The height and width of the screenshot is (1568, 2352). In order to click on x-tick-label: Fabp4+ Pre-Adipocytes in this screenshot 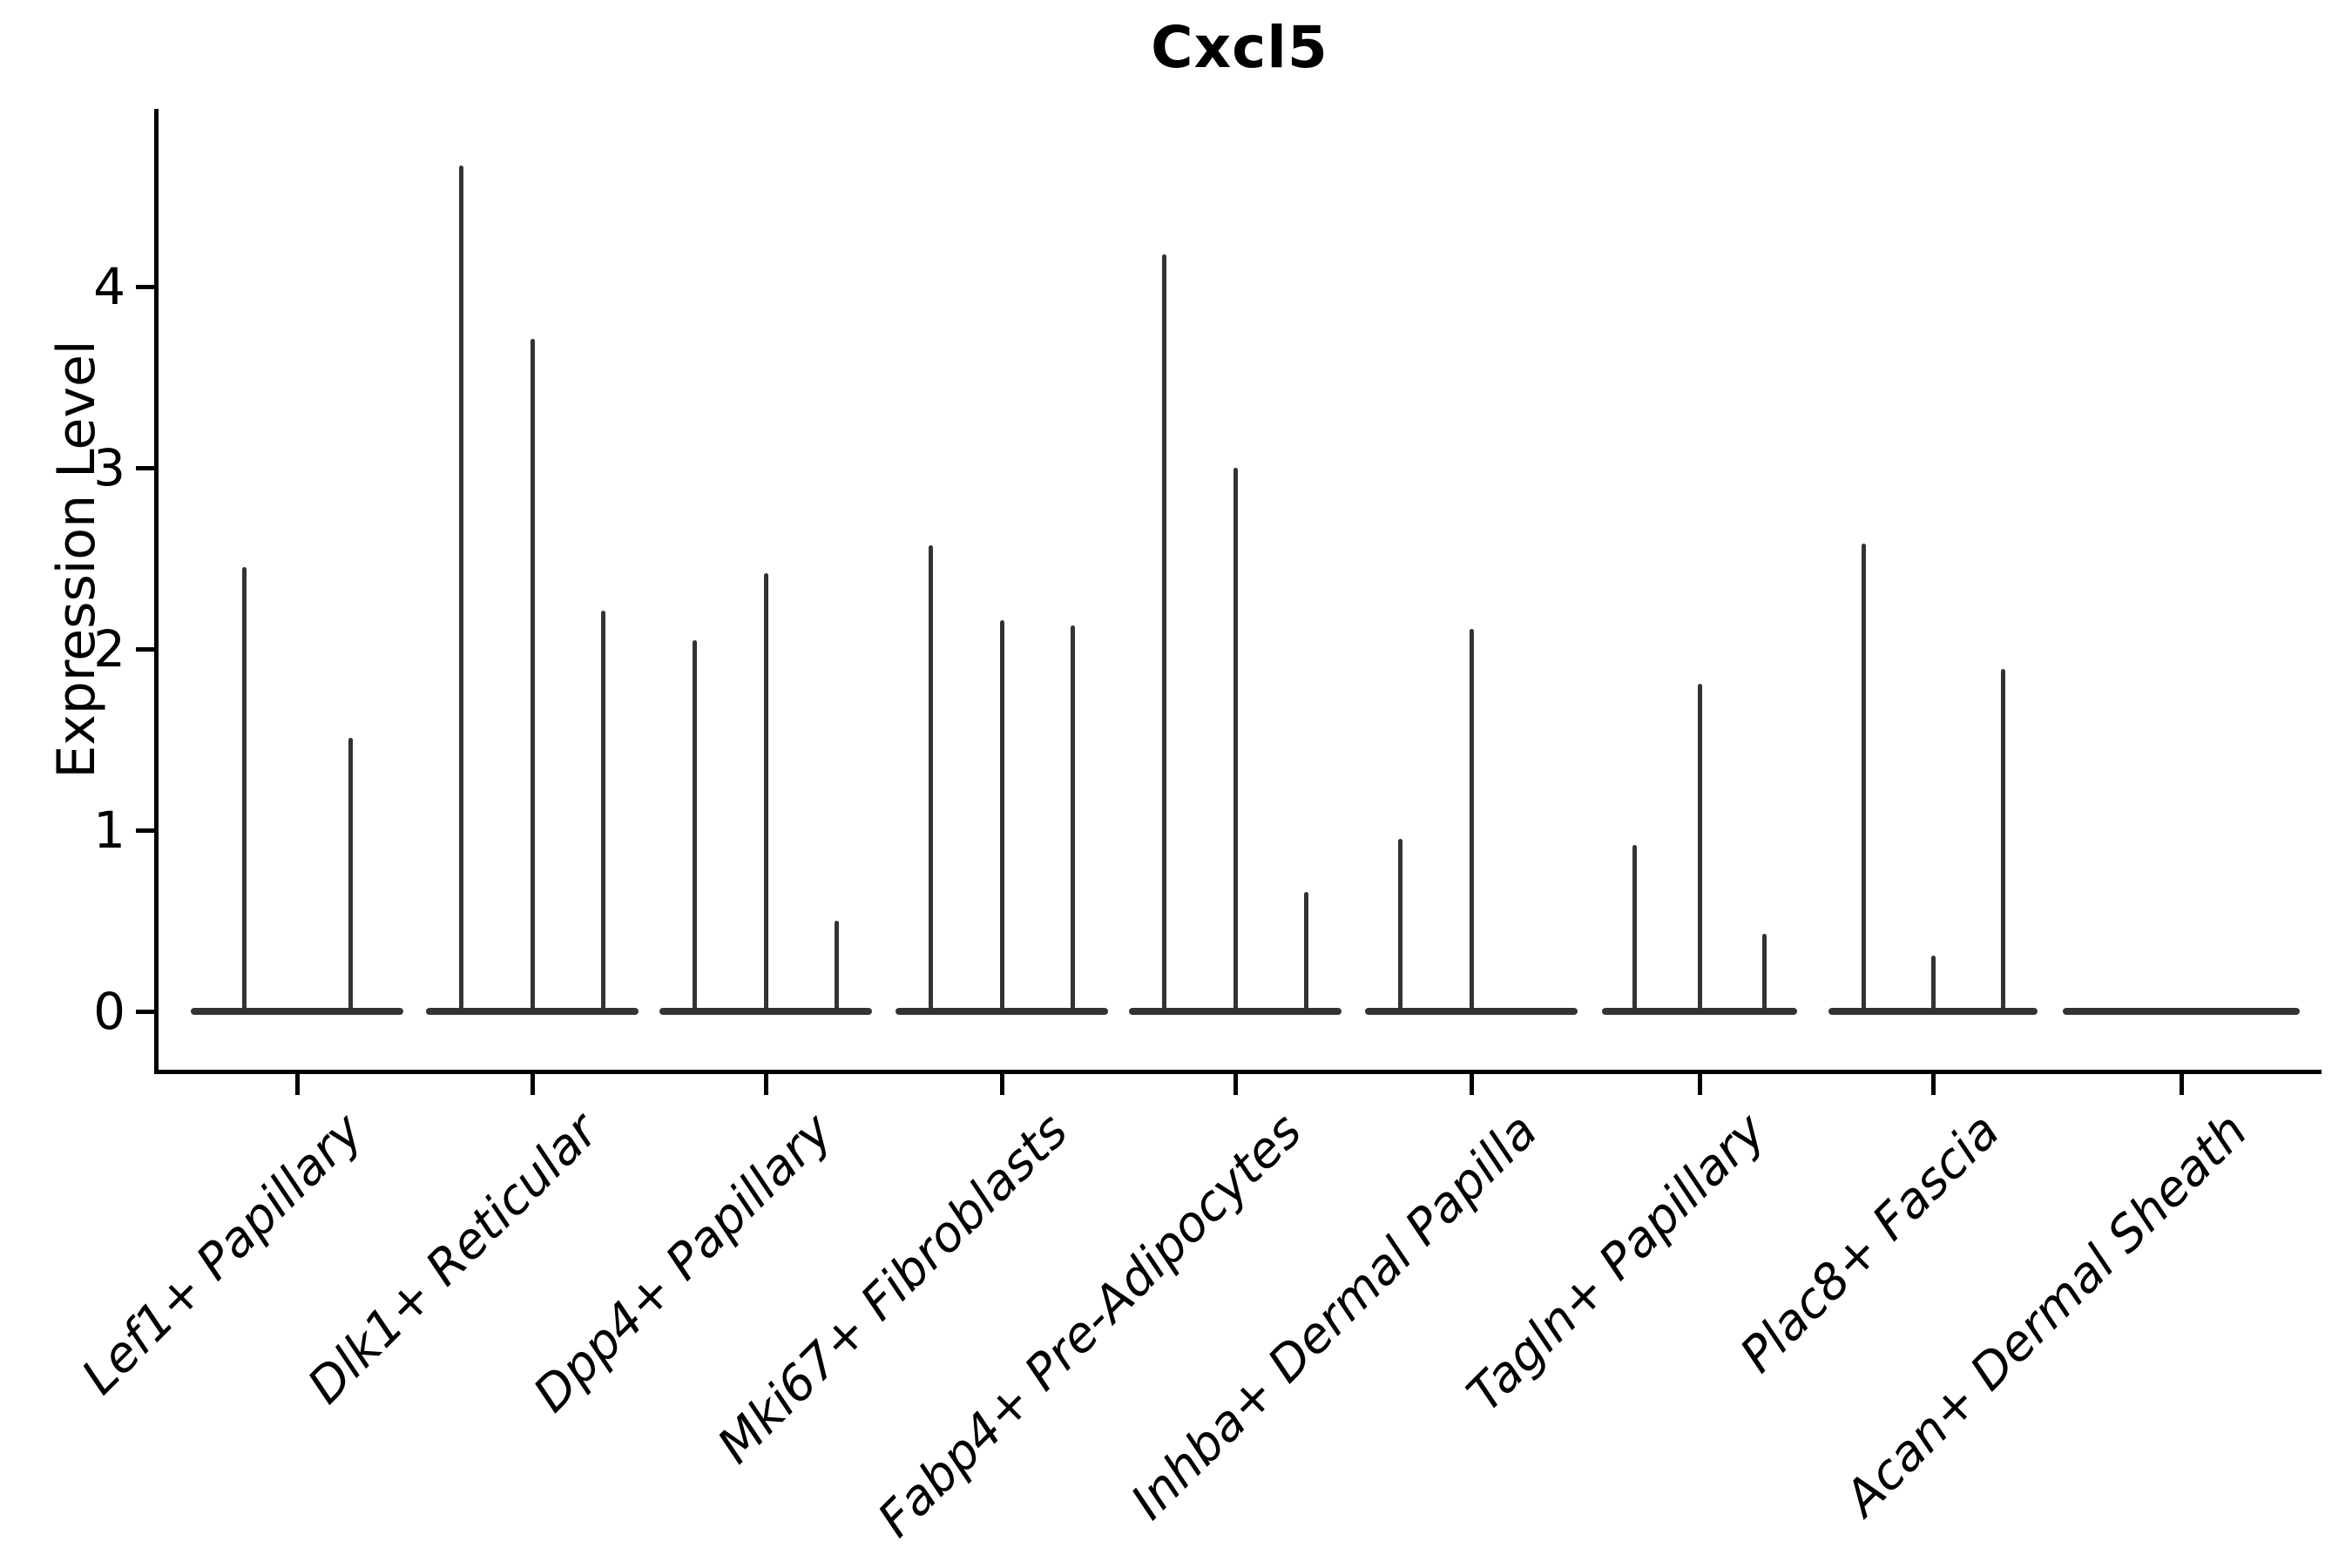, I will do `click(1090, 1325)`.